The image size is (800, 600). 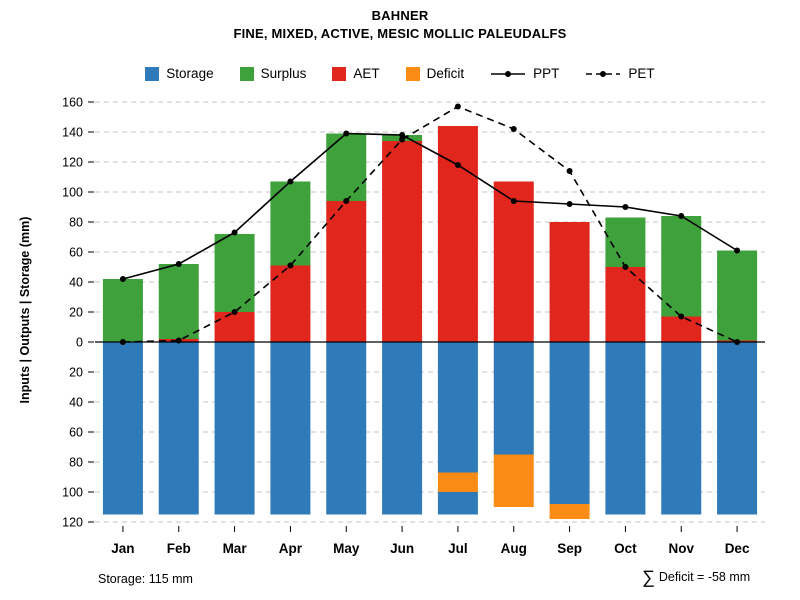 What do you see at coordinates (246, 73) in the screenshot?
I see `surplus-swatch-icon` at bounding box center [246, 73].